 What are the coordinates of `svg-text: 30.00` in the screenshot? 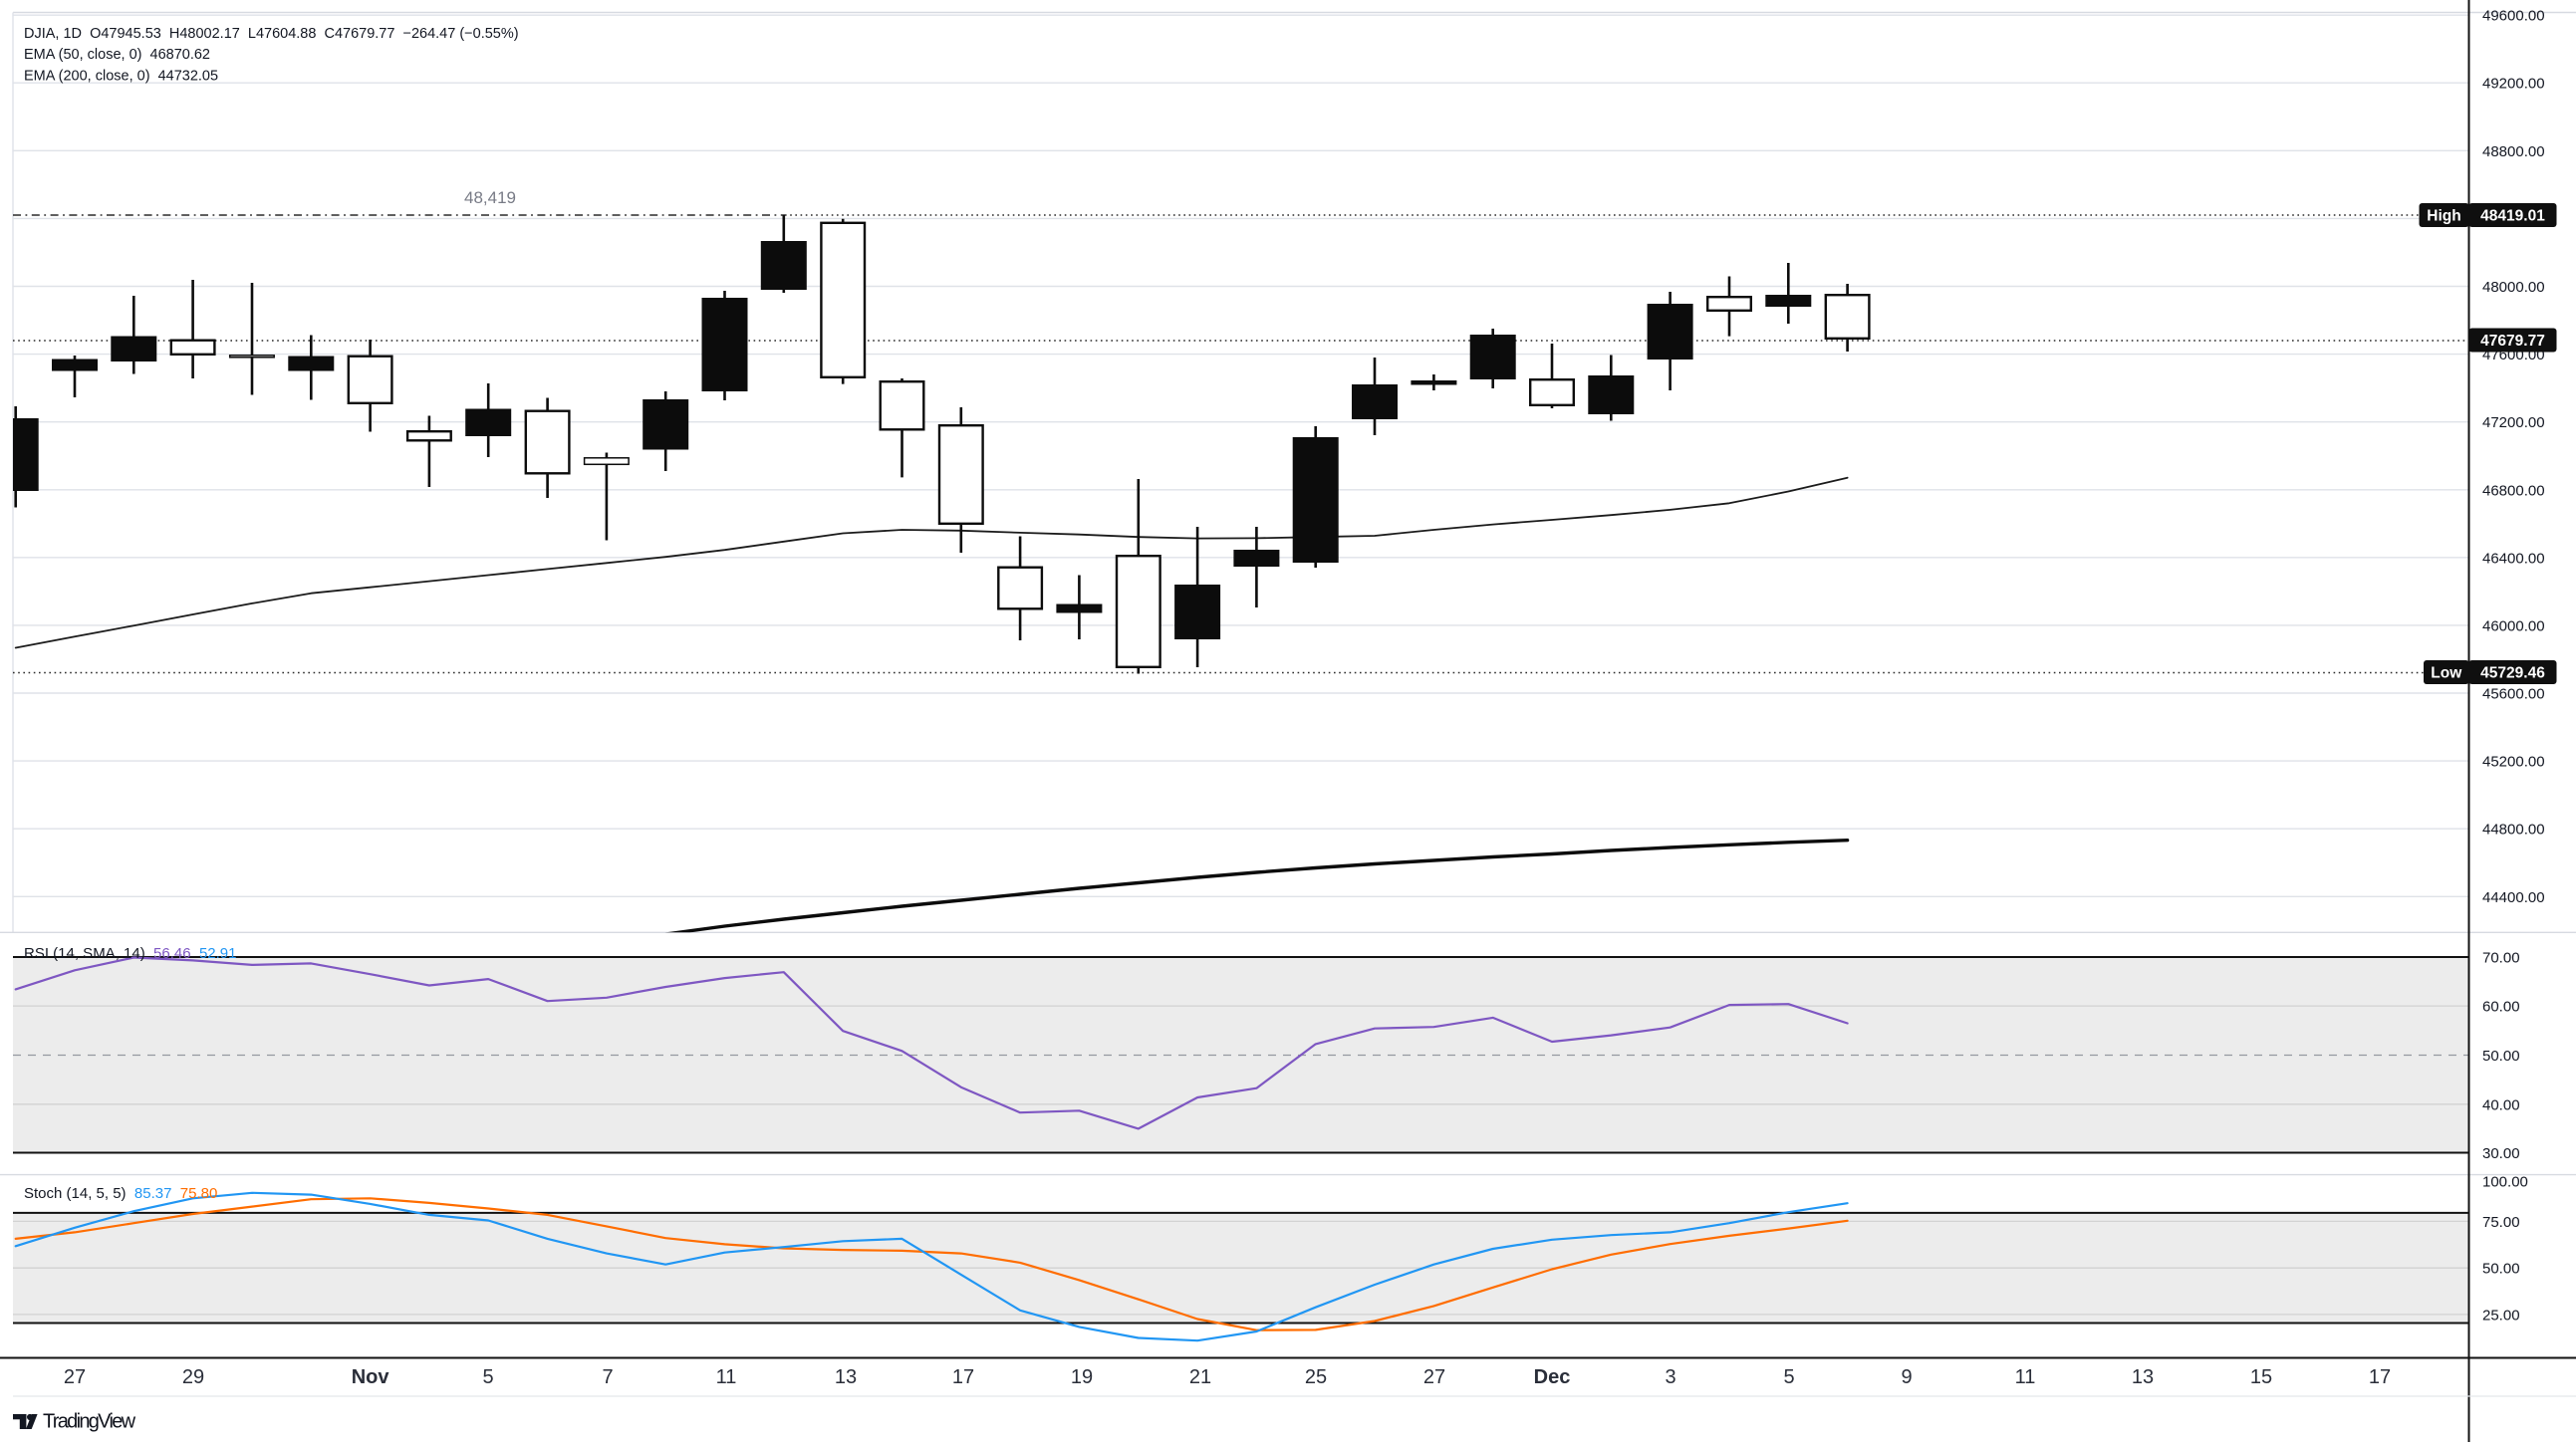 It's located at (2501, 1153).